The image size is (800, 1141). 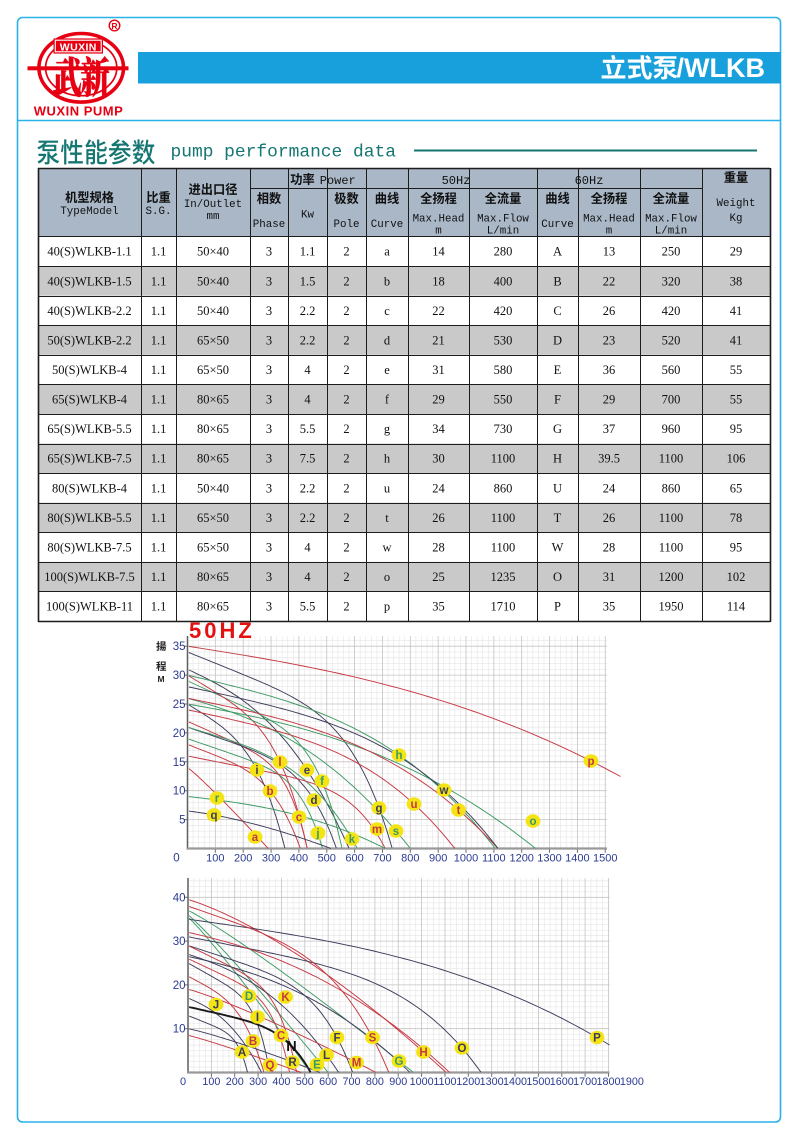 I want to click on svg-text: 78, so click(x=736, y=518).